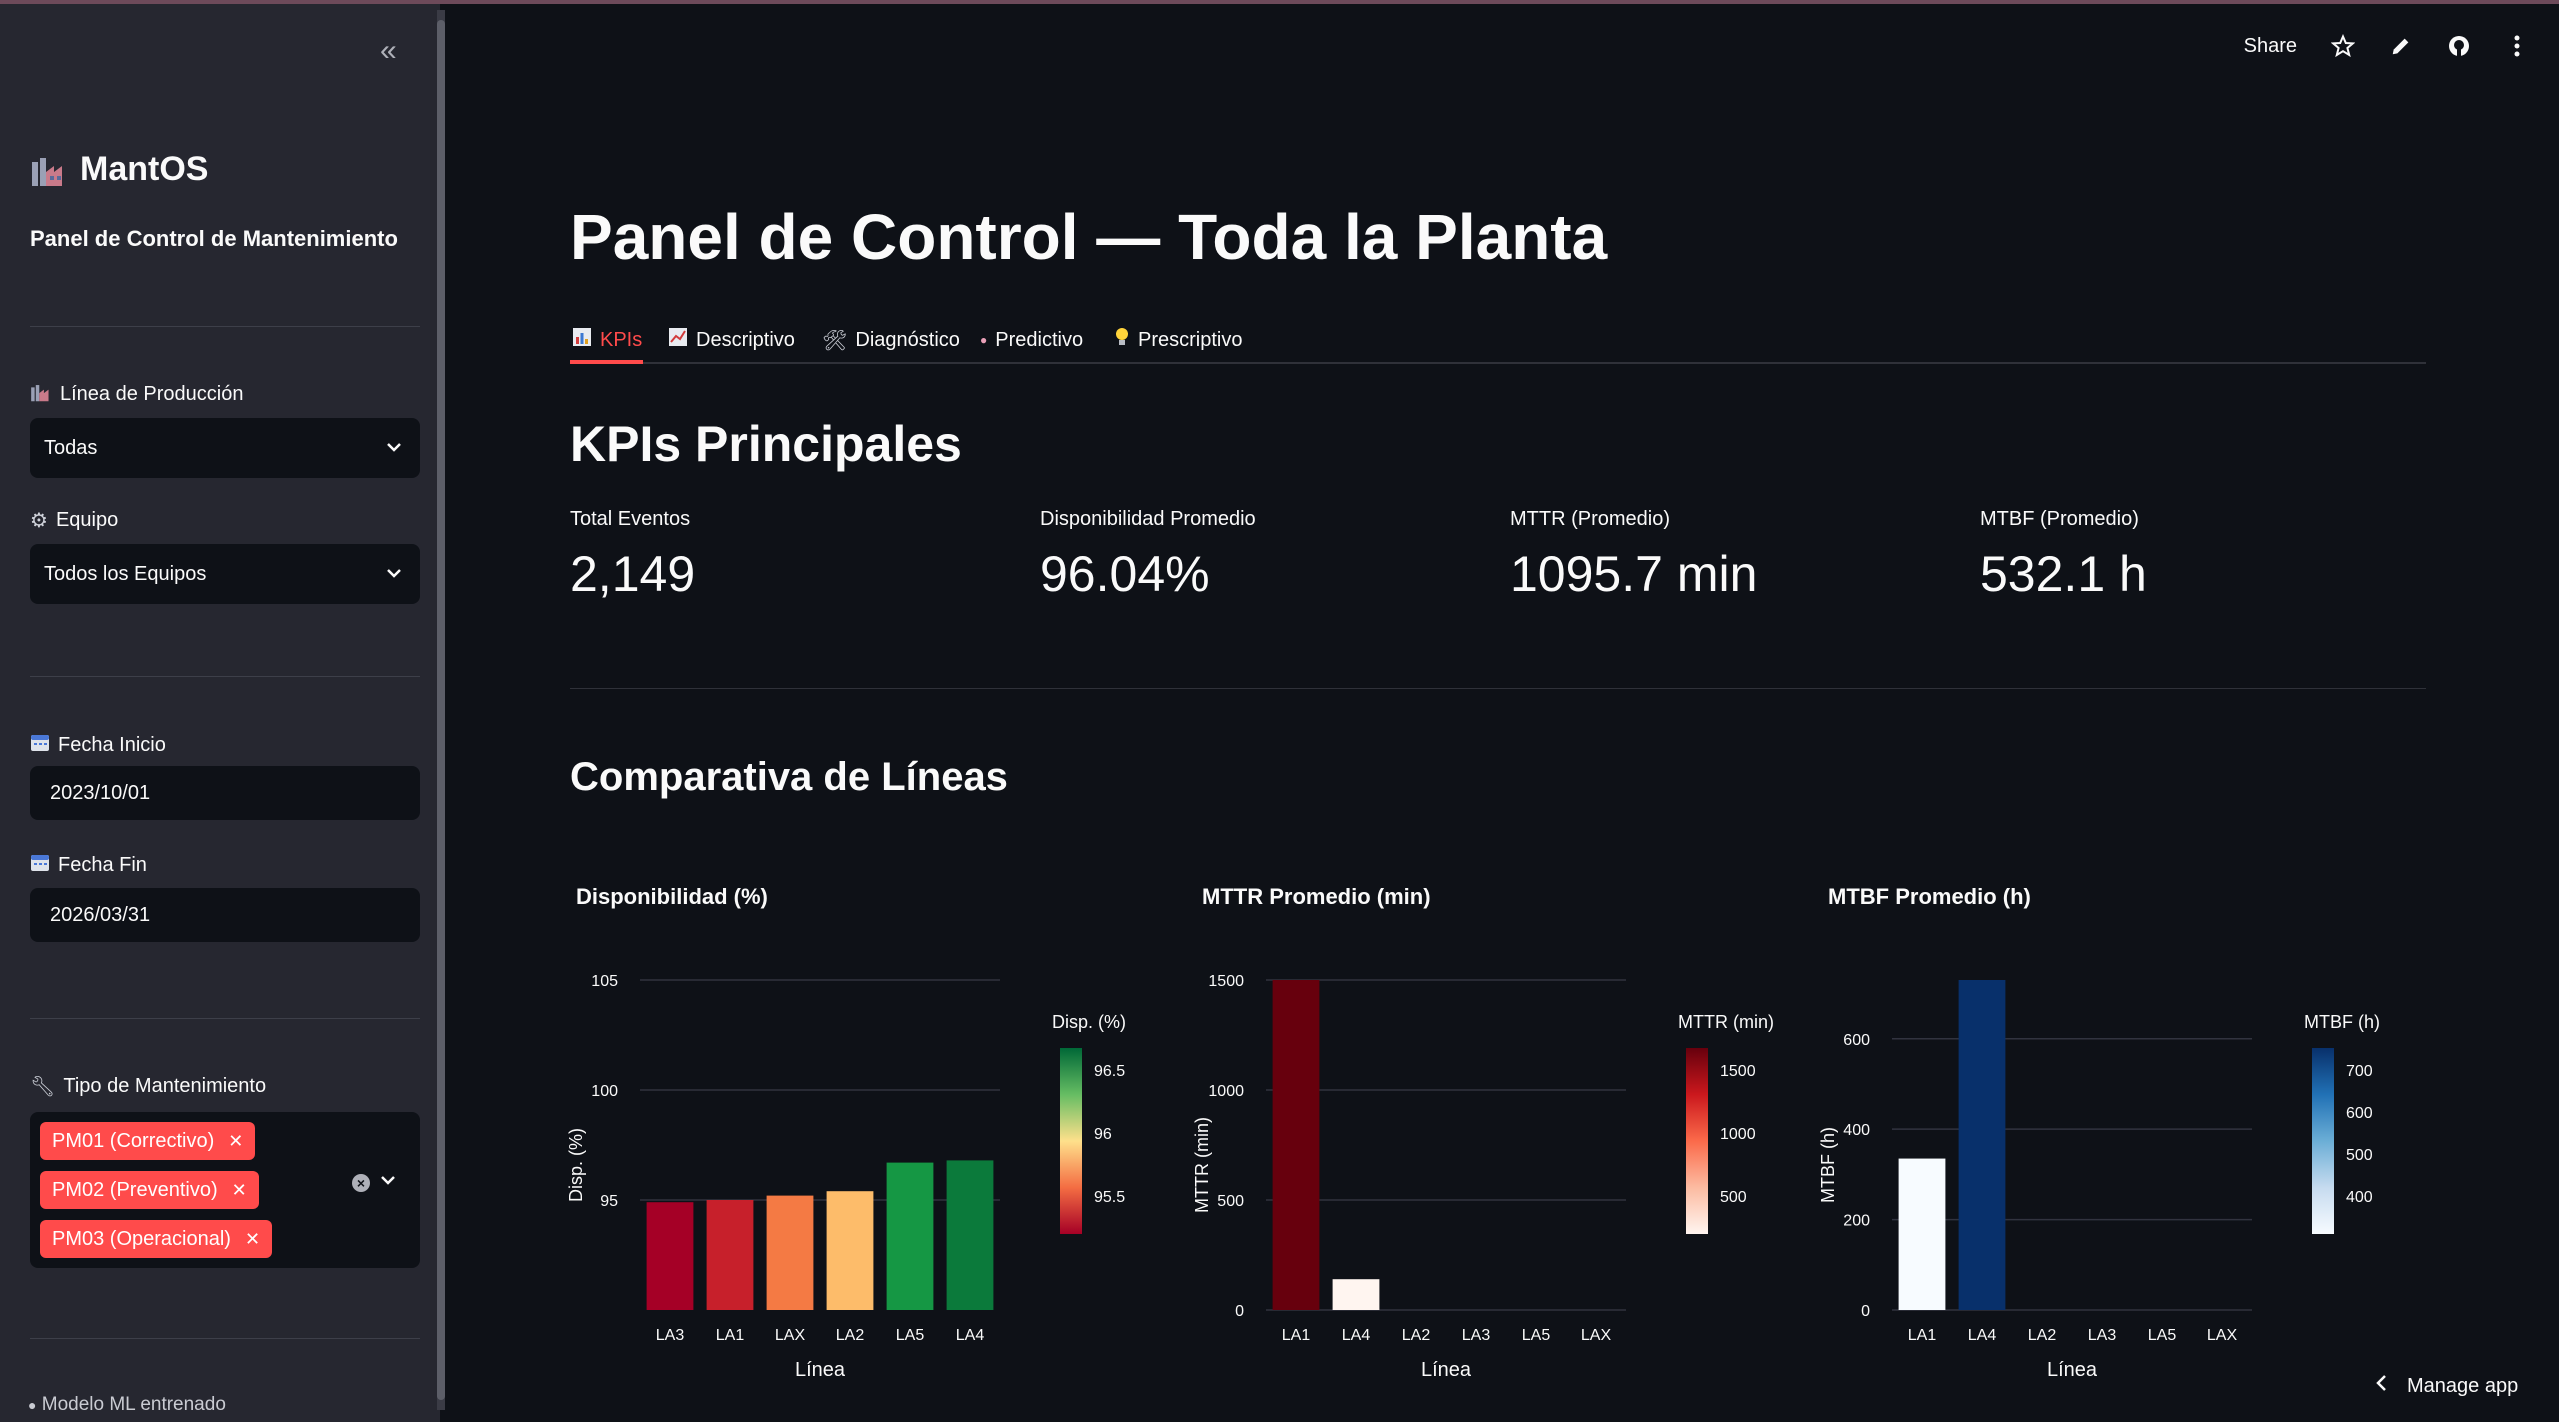  Describe the element at coordinates (2359, 1197) in the screenshot. I see `colorbar-tick: 400` at that location.